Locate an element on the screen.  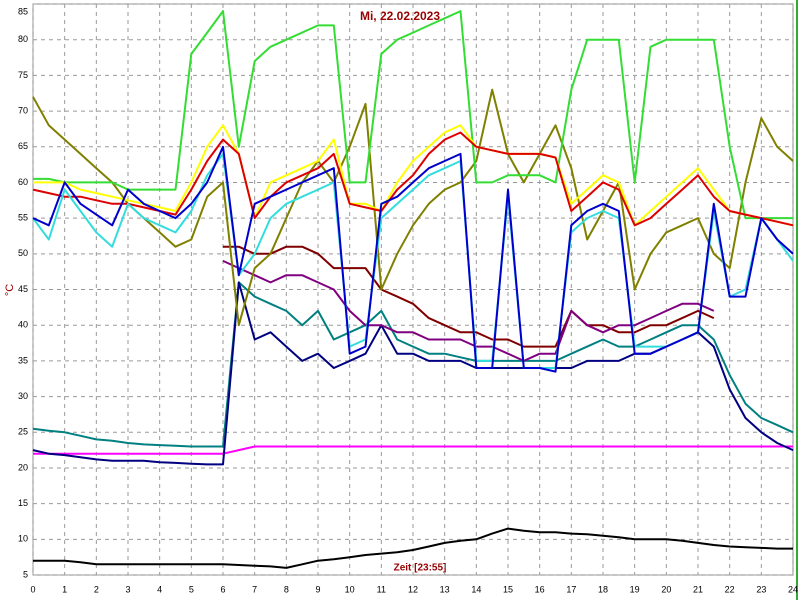
x-tick-label: 24 is located at coordinates (793, 589).